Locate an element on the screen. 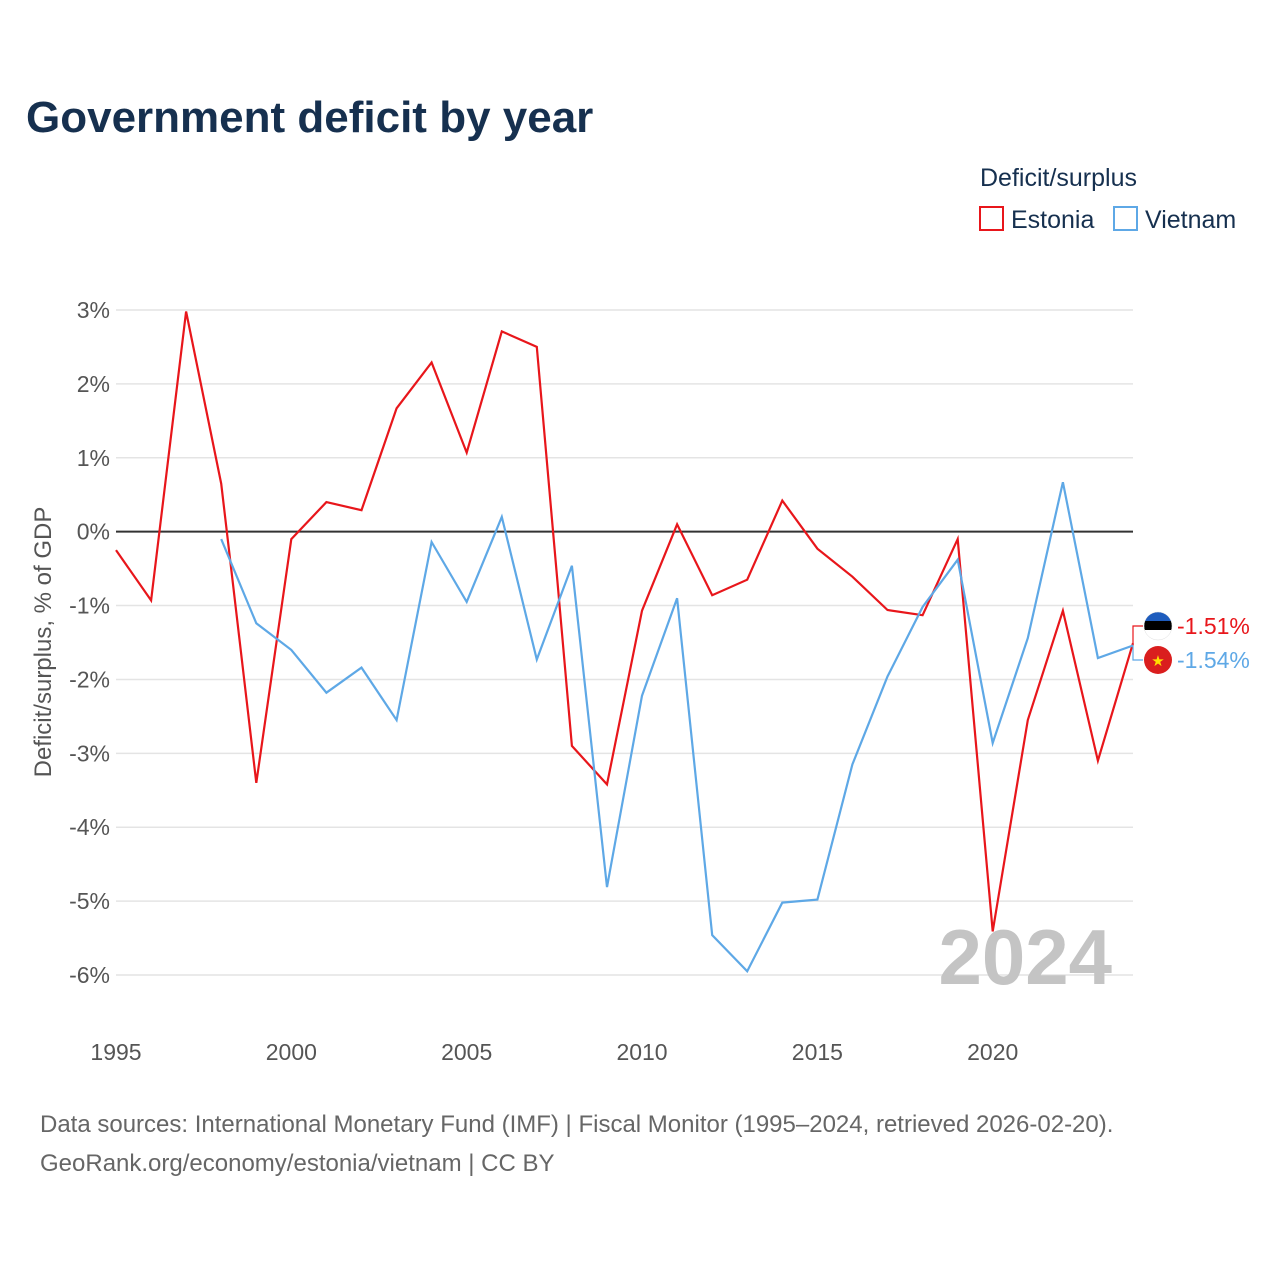 This screenshot has height=1280, width=1280. estonia-flag-icon is located at coordinates (1158, 626).